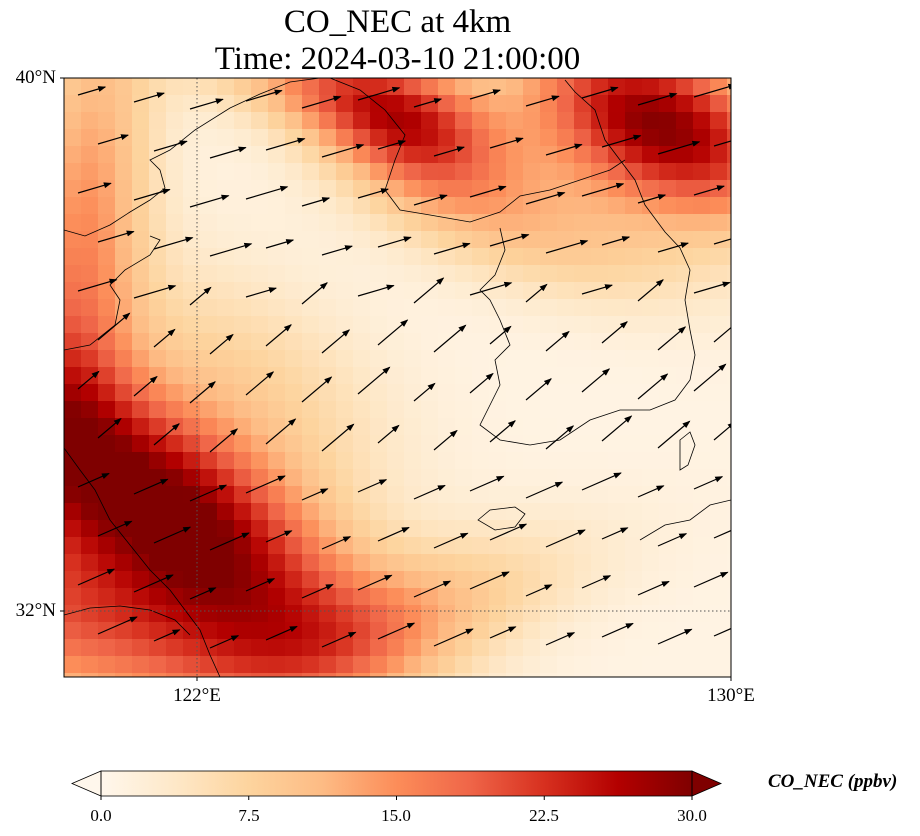  Describe the element at coordinates (687, 451) in the screenshot. I see `tsushima-island` at that location.